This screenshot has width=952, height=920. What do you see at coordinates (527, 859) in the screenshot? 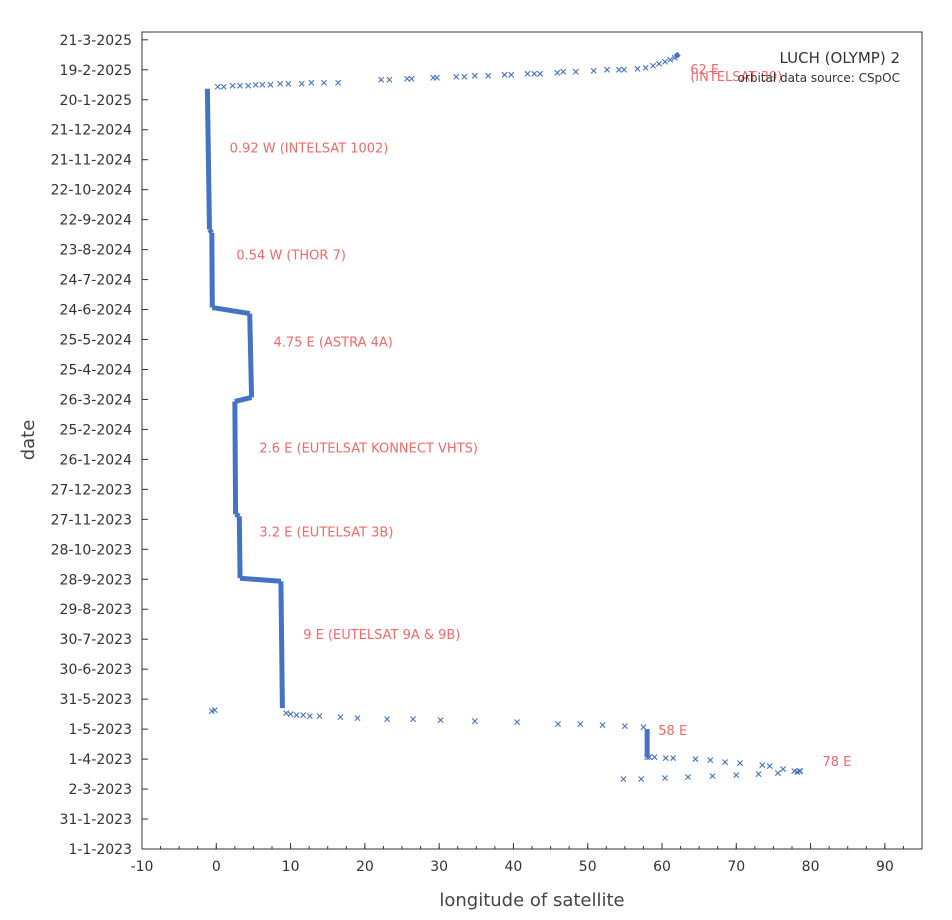
I see `x-axis: -10 0 10 20 30 40 50 60 70 80 90` at bounding box center [527, 859].